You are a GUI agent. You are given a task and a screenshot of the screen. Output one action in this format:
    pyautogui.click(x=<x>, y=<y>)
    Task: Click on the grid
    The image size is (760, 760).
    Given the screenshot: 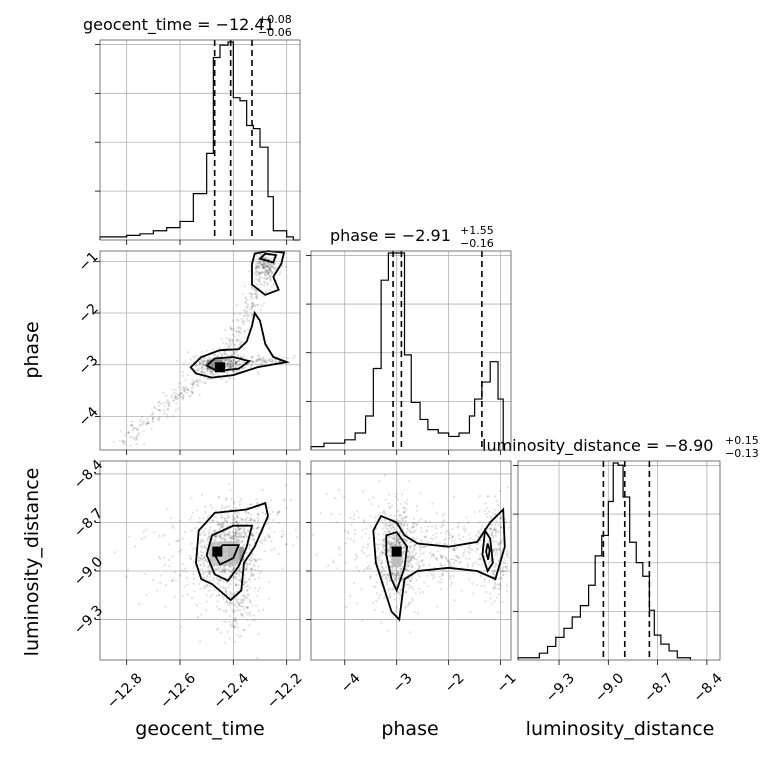 What is the action you would take?
    pyautogui.click(x=200, y=140)
    